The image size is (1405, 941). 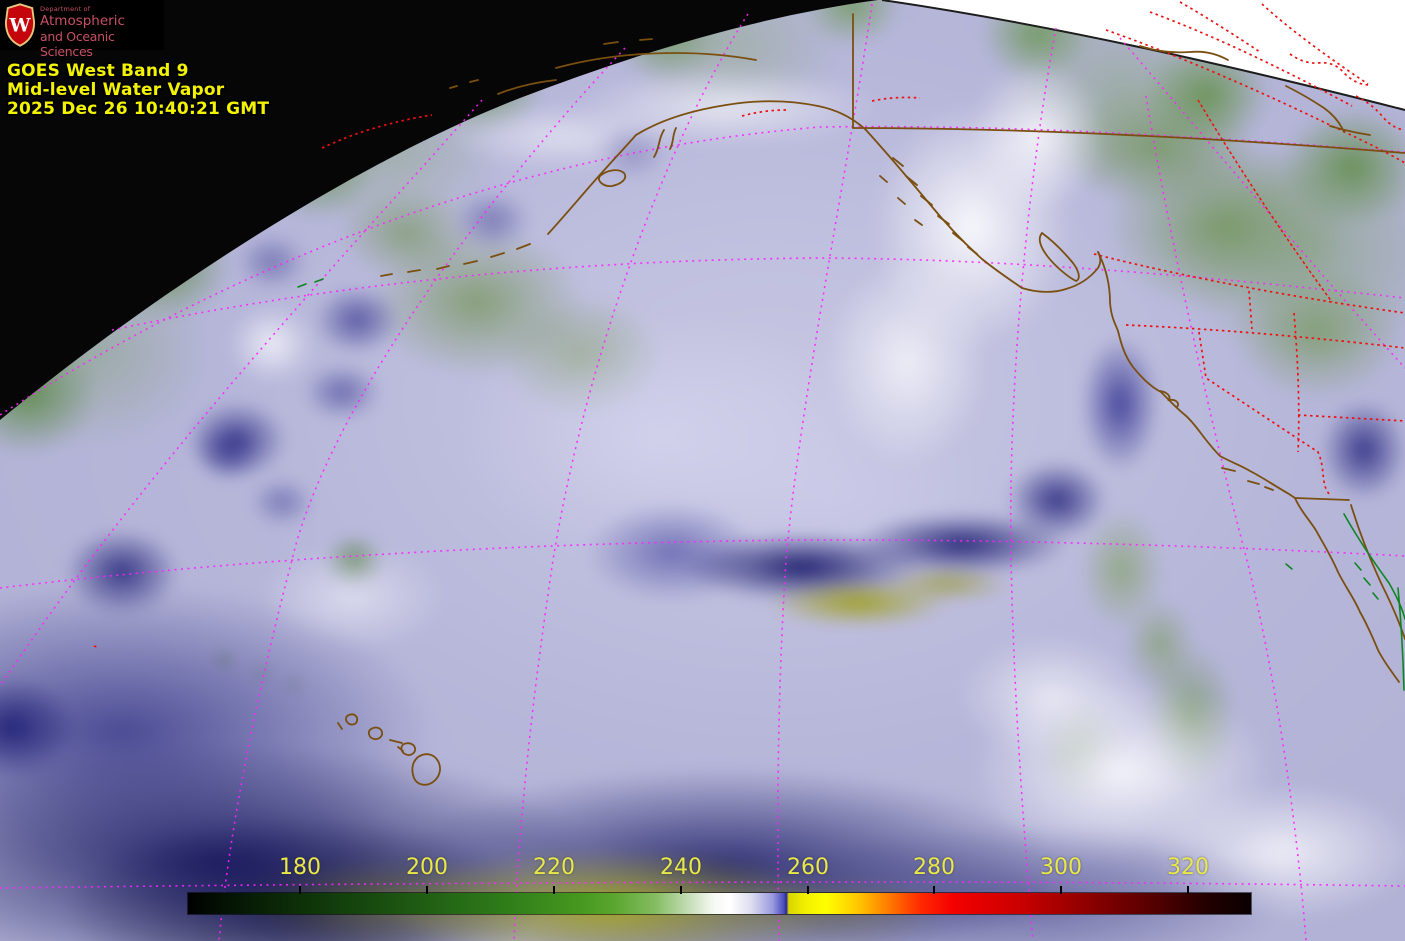 I want to click on logo-dept-line1: Atmospheric, so click(x=82, y=21).